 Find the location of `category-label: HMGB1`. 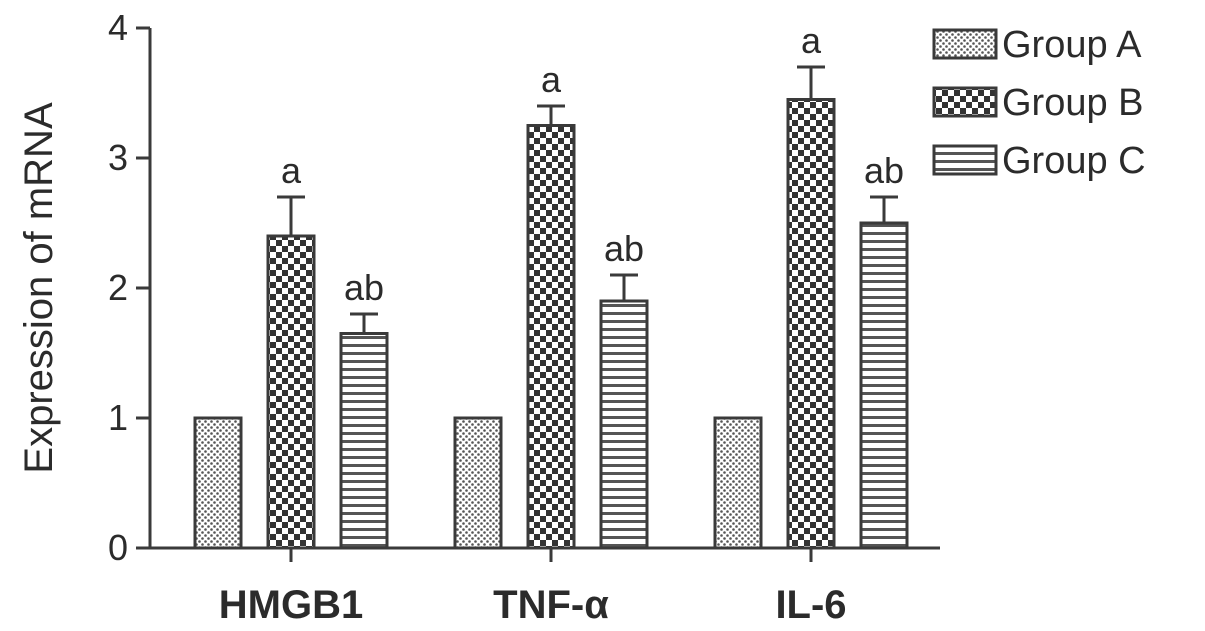

category-label: HMGB1 is located at coordinates (291, 605).